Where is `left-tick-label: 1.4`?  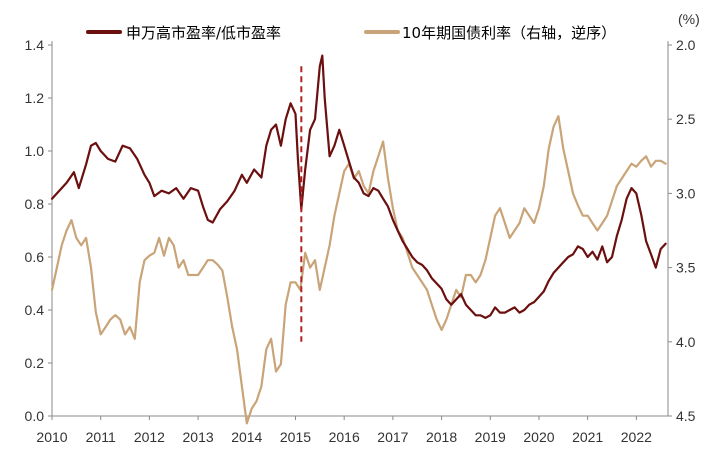
left-tick-label: 1.4 is located at coordinates (35, 45).